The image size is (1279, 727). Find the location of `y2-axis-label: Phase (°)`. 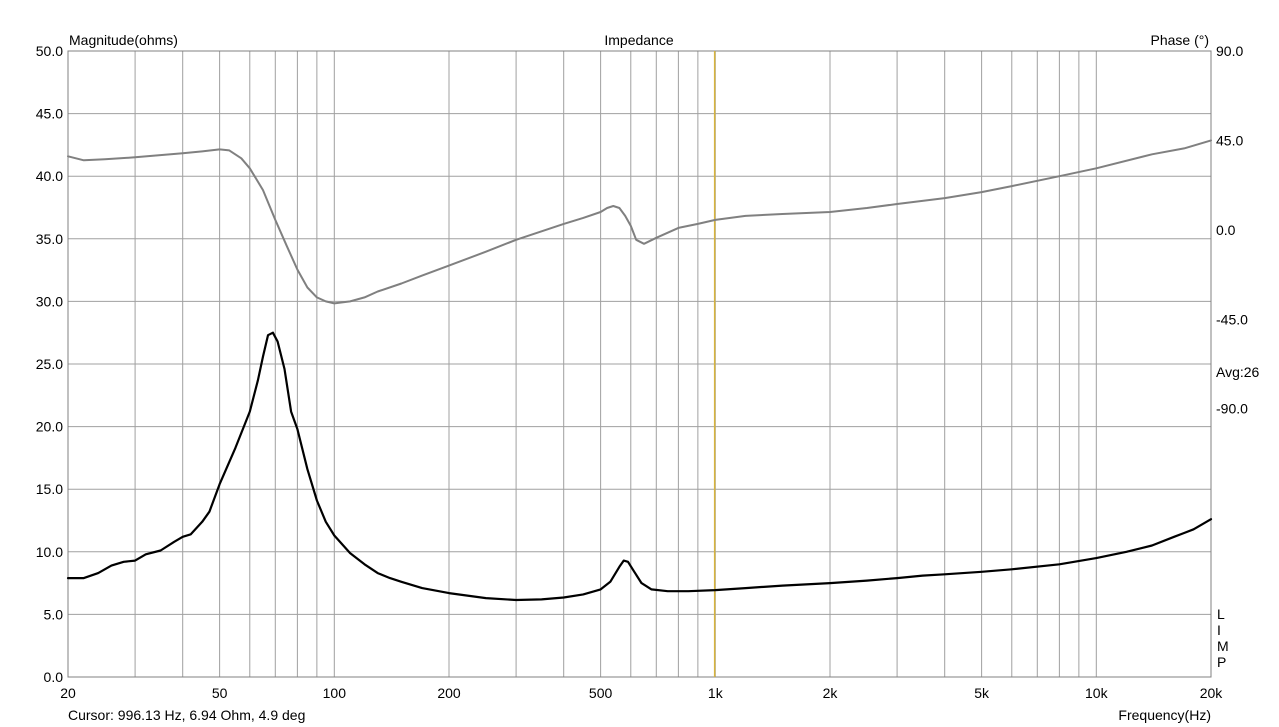

y2-axis-label: Phase (°) is located at coordinates (1179, 40).